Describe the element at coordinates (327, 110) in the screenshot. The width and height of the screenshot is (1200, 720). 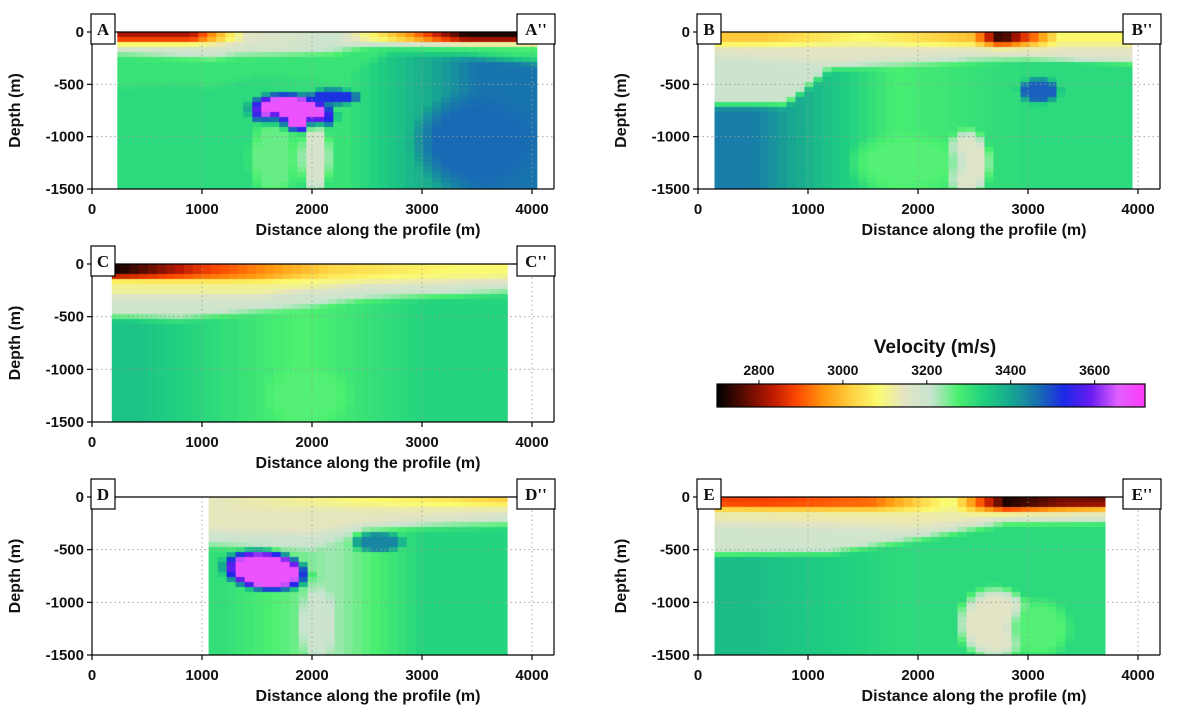
I see `velocity-heatmap-A` at that location.